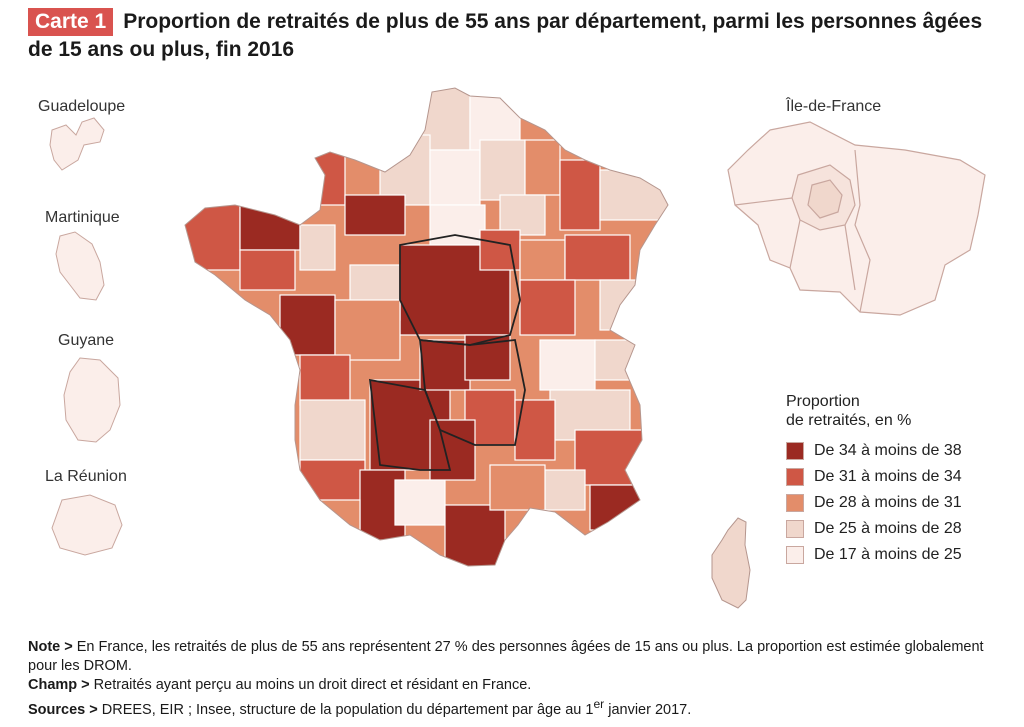 The height and width of the screenshot is (727, 1024). I want to click on legend-label: De 17 à moins de 25, so click(888, 554).